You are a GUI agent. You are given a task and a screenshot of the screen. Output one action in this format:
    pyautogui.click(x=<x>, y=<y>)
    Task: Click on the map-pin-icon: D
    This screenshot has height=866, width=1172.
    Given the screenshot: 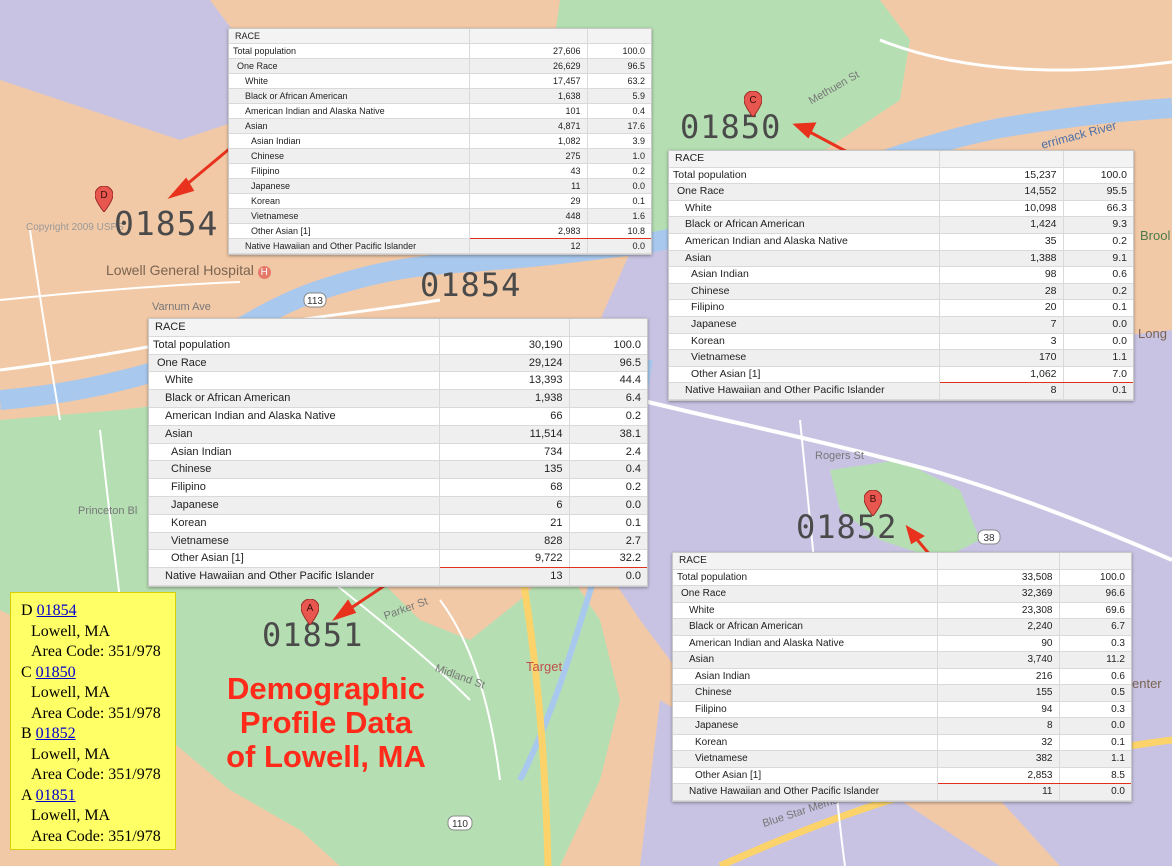 What is the action you would take?
    pyautogui.click(x=104, y=199)
    